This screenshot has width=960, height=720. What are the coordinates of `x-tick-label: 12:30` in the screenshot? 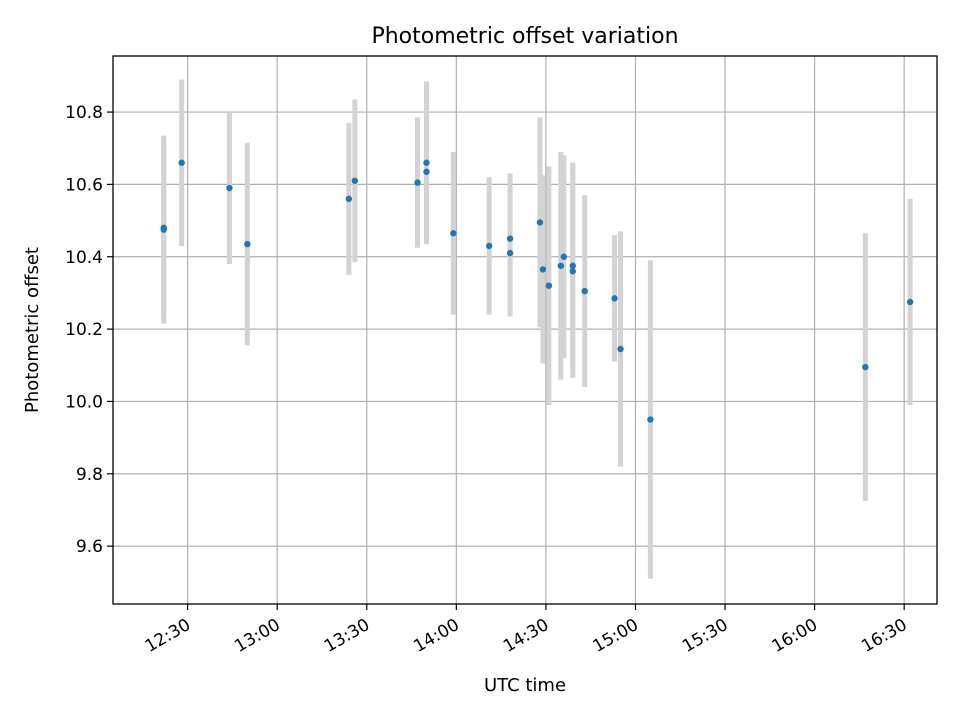 It's located at (168, 636).